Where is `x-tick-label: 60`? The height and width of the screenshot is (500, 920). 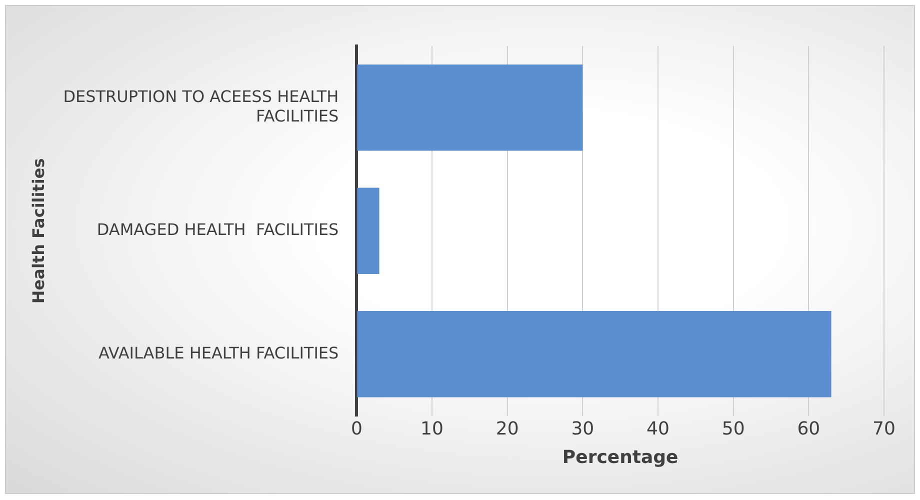
x-tick-label: 60 is located at coordinates (808, 429).